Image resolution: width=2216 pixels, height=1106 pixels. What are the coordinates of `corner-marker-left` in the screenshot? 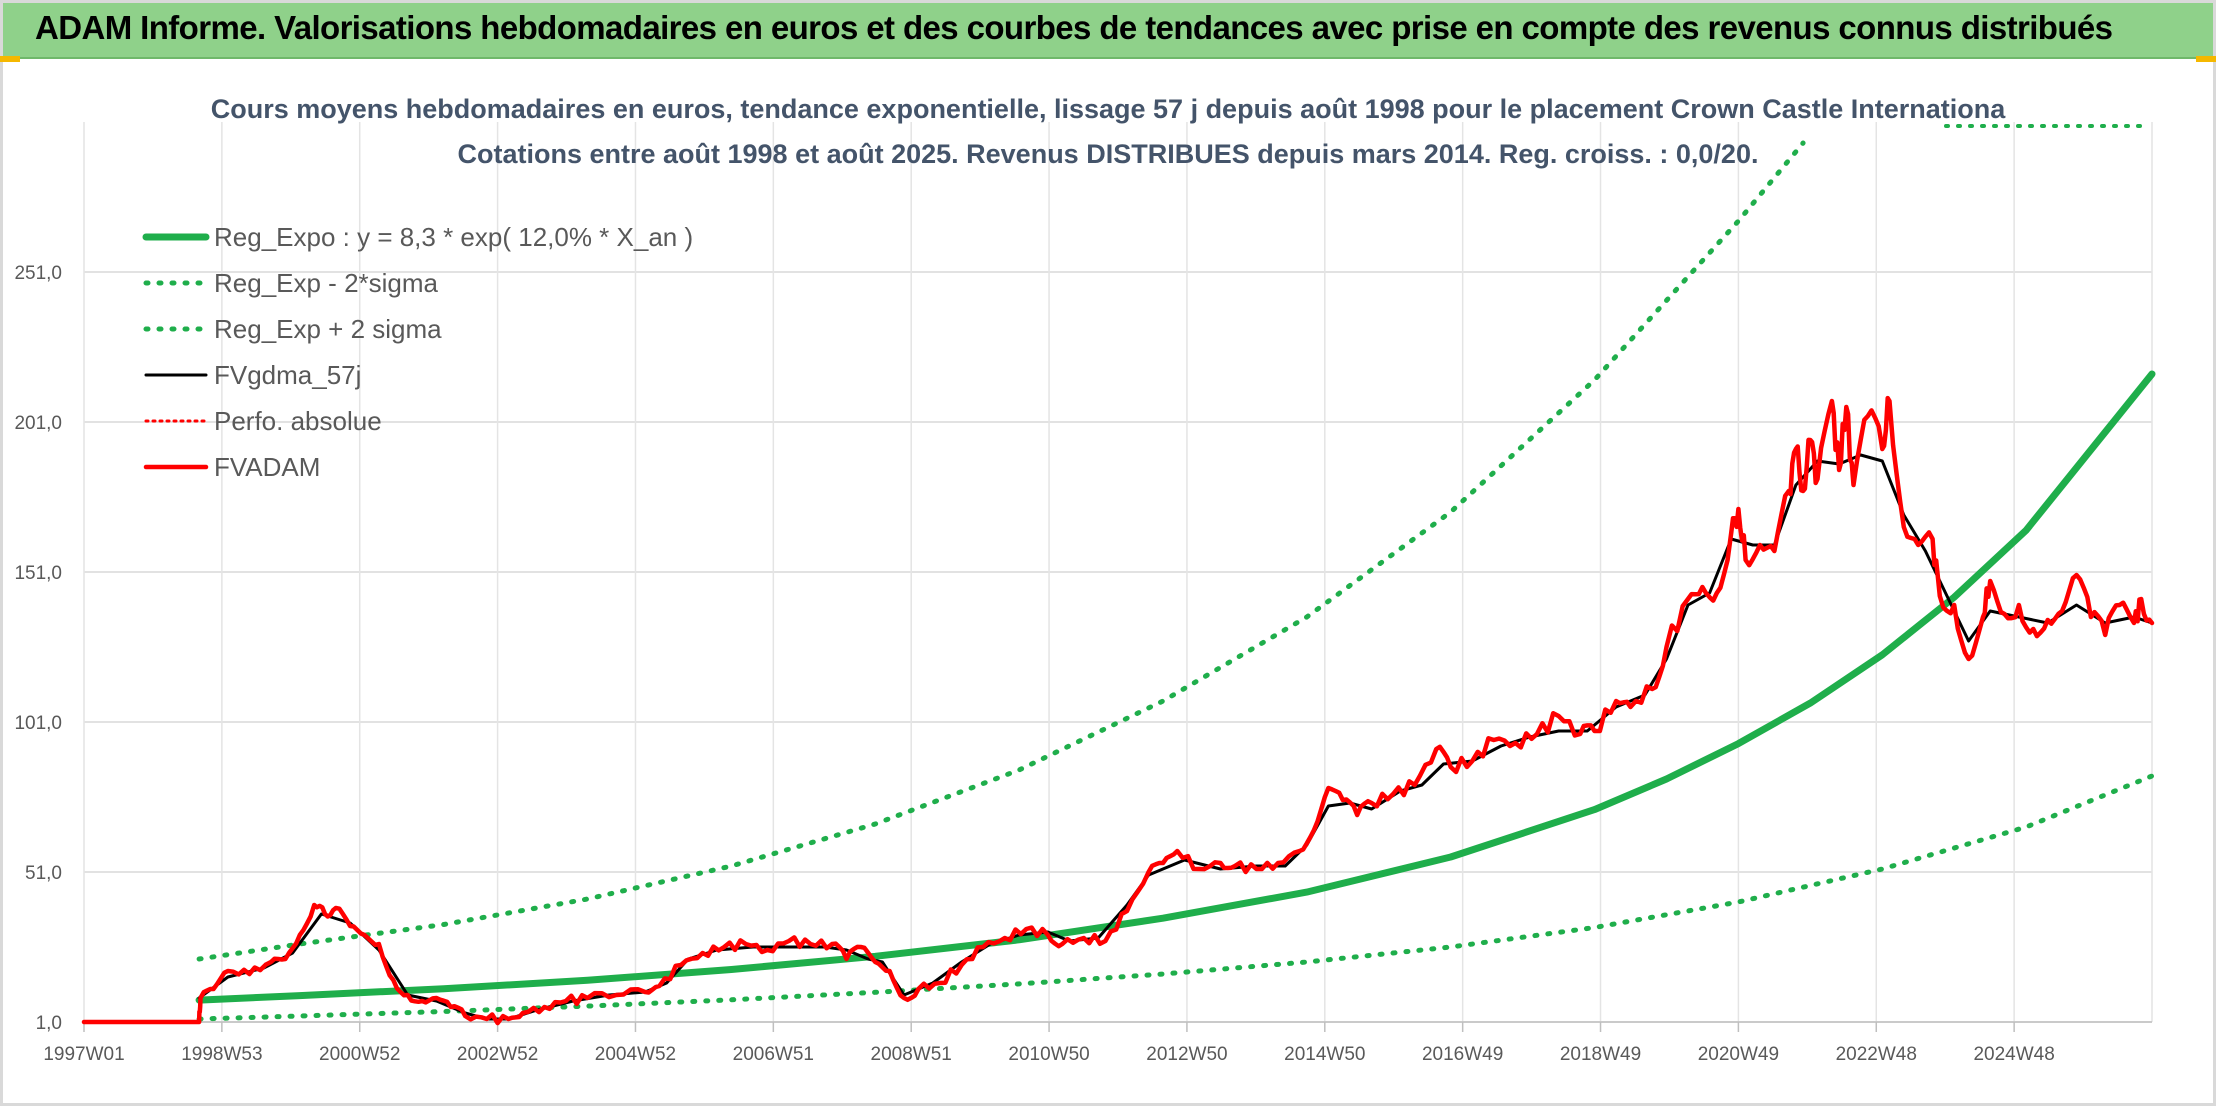 It's located at (10, 59).